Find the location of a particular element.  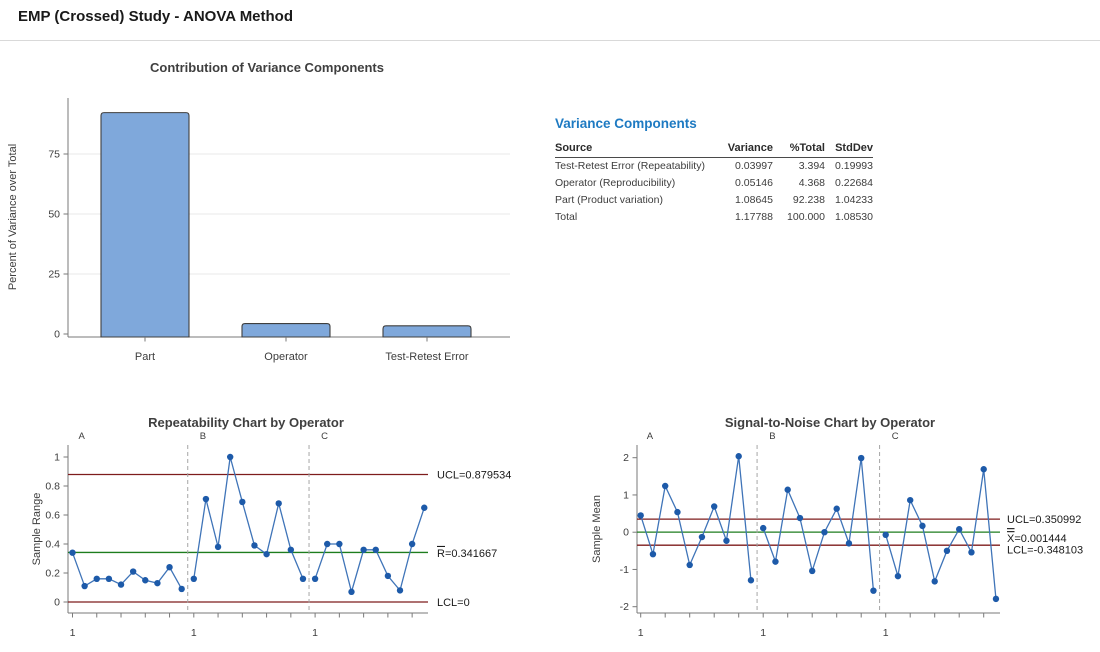

lcl-label: LCL=-0.348103 is located at coordinates (1045, 551).